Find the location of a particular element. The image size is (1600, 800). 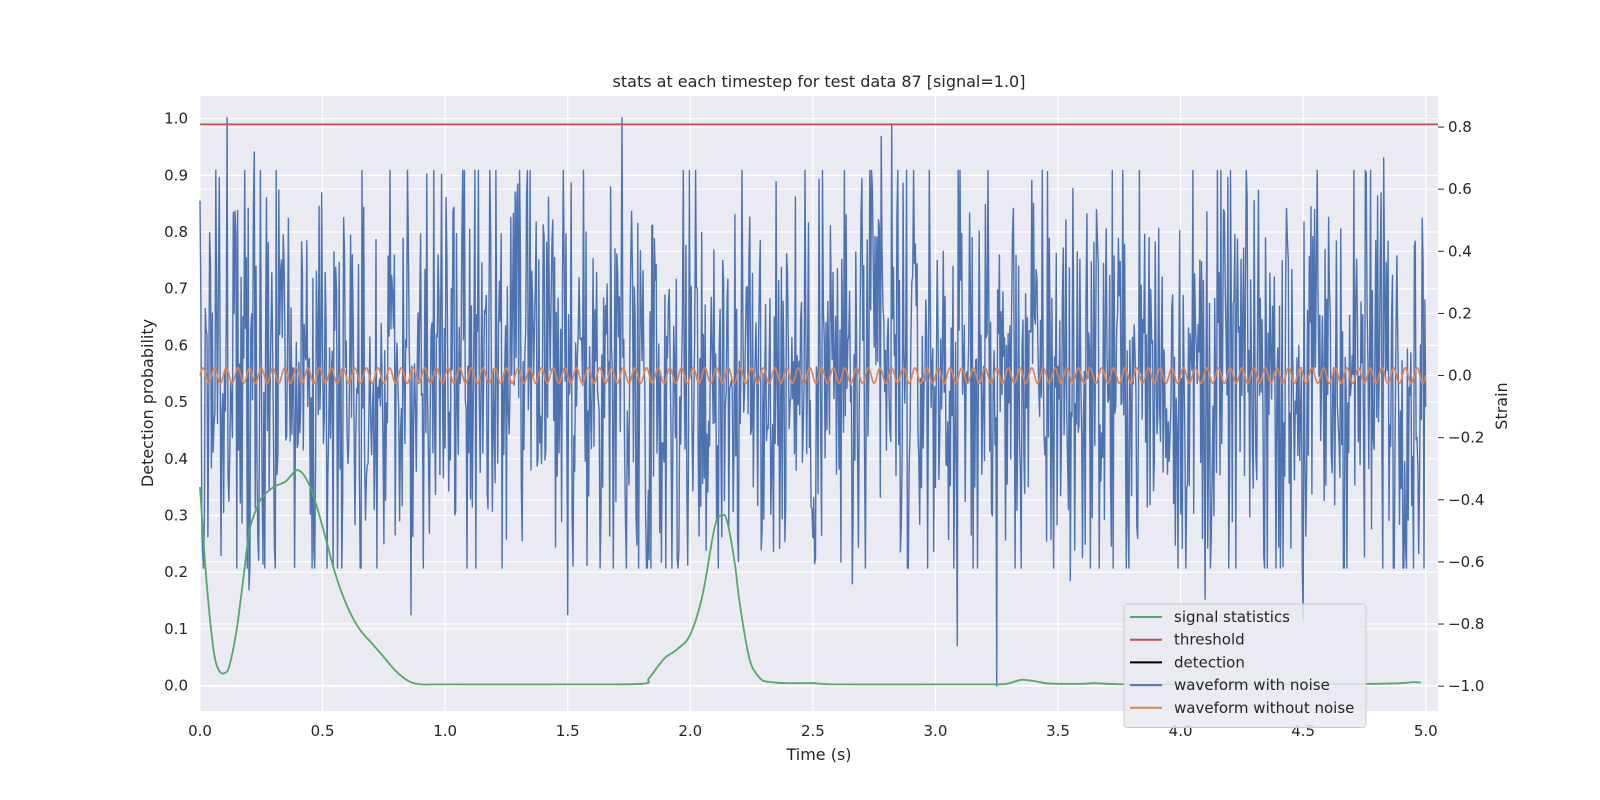

y-left-tick-label: 0.1 is located at coordinates (176, 629).